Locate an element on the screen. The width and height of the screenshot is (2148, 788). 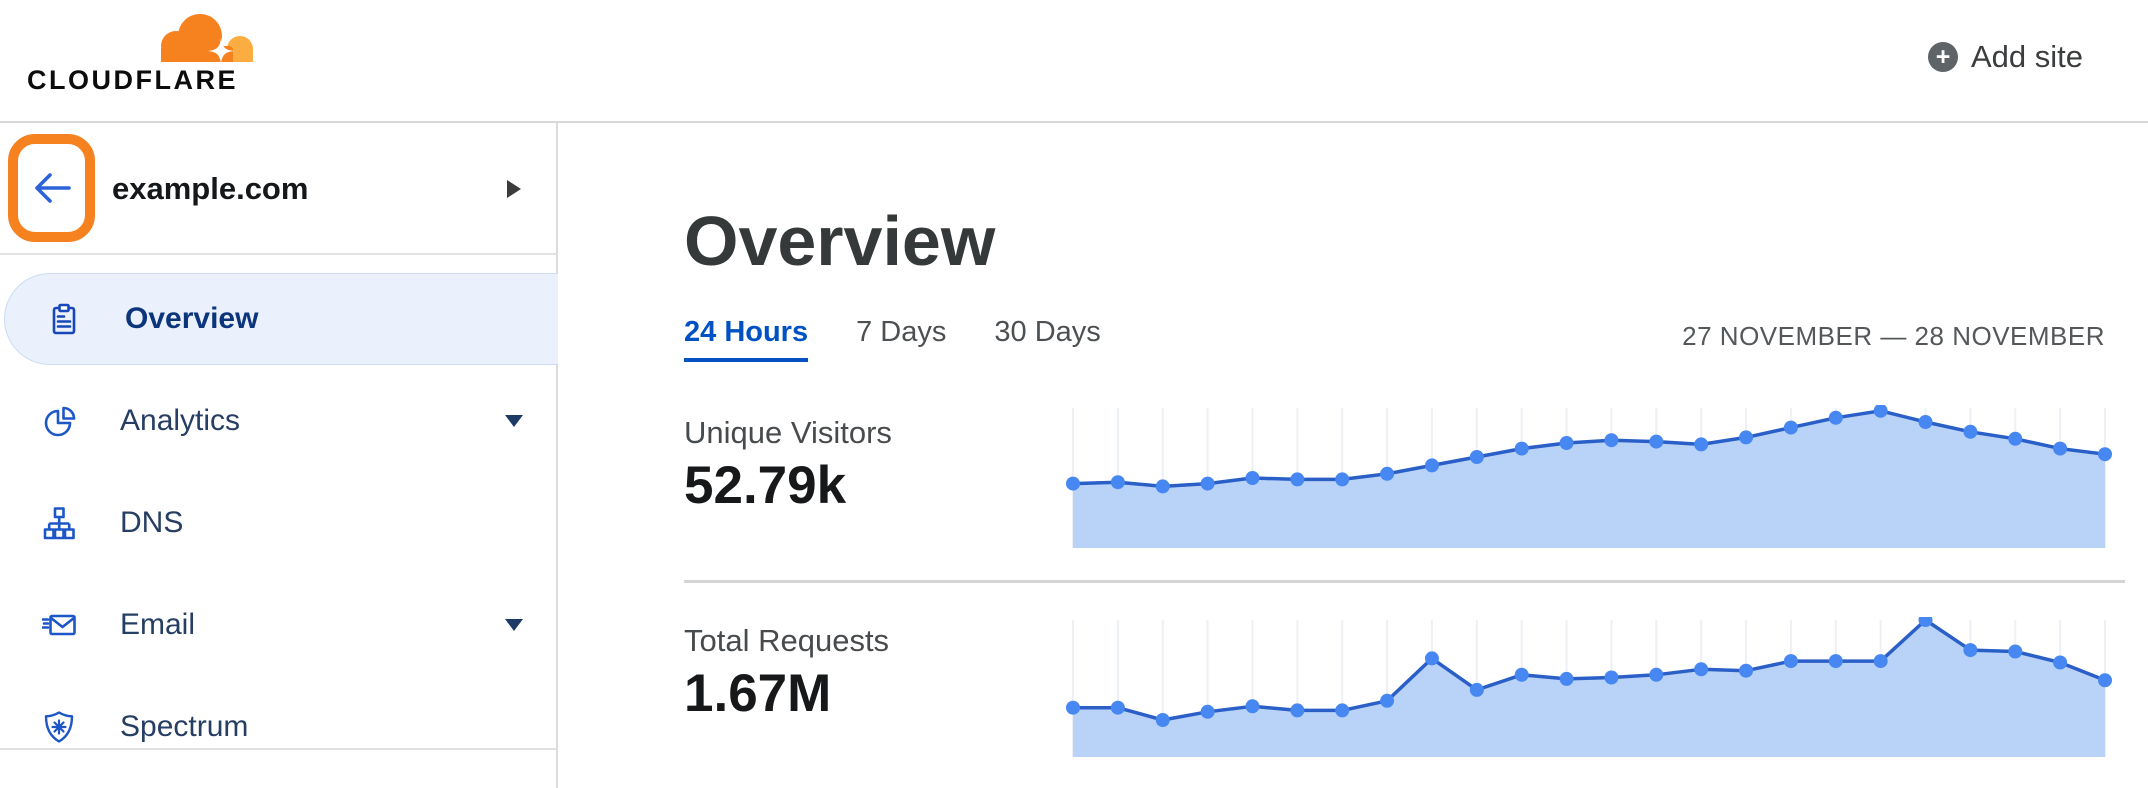
pie-chart-icon is located at coordinates (59, 421).